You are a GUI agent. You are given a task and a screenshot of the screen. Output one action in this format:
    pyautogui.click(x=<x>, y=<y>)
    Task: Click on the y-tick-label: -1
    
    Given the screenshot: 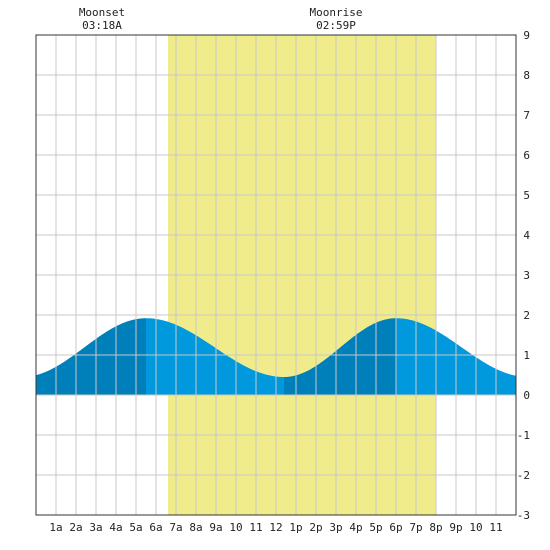 What is the action you would take?
    pyautogui.click(x=523, y=435)
    